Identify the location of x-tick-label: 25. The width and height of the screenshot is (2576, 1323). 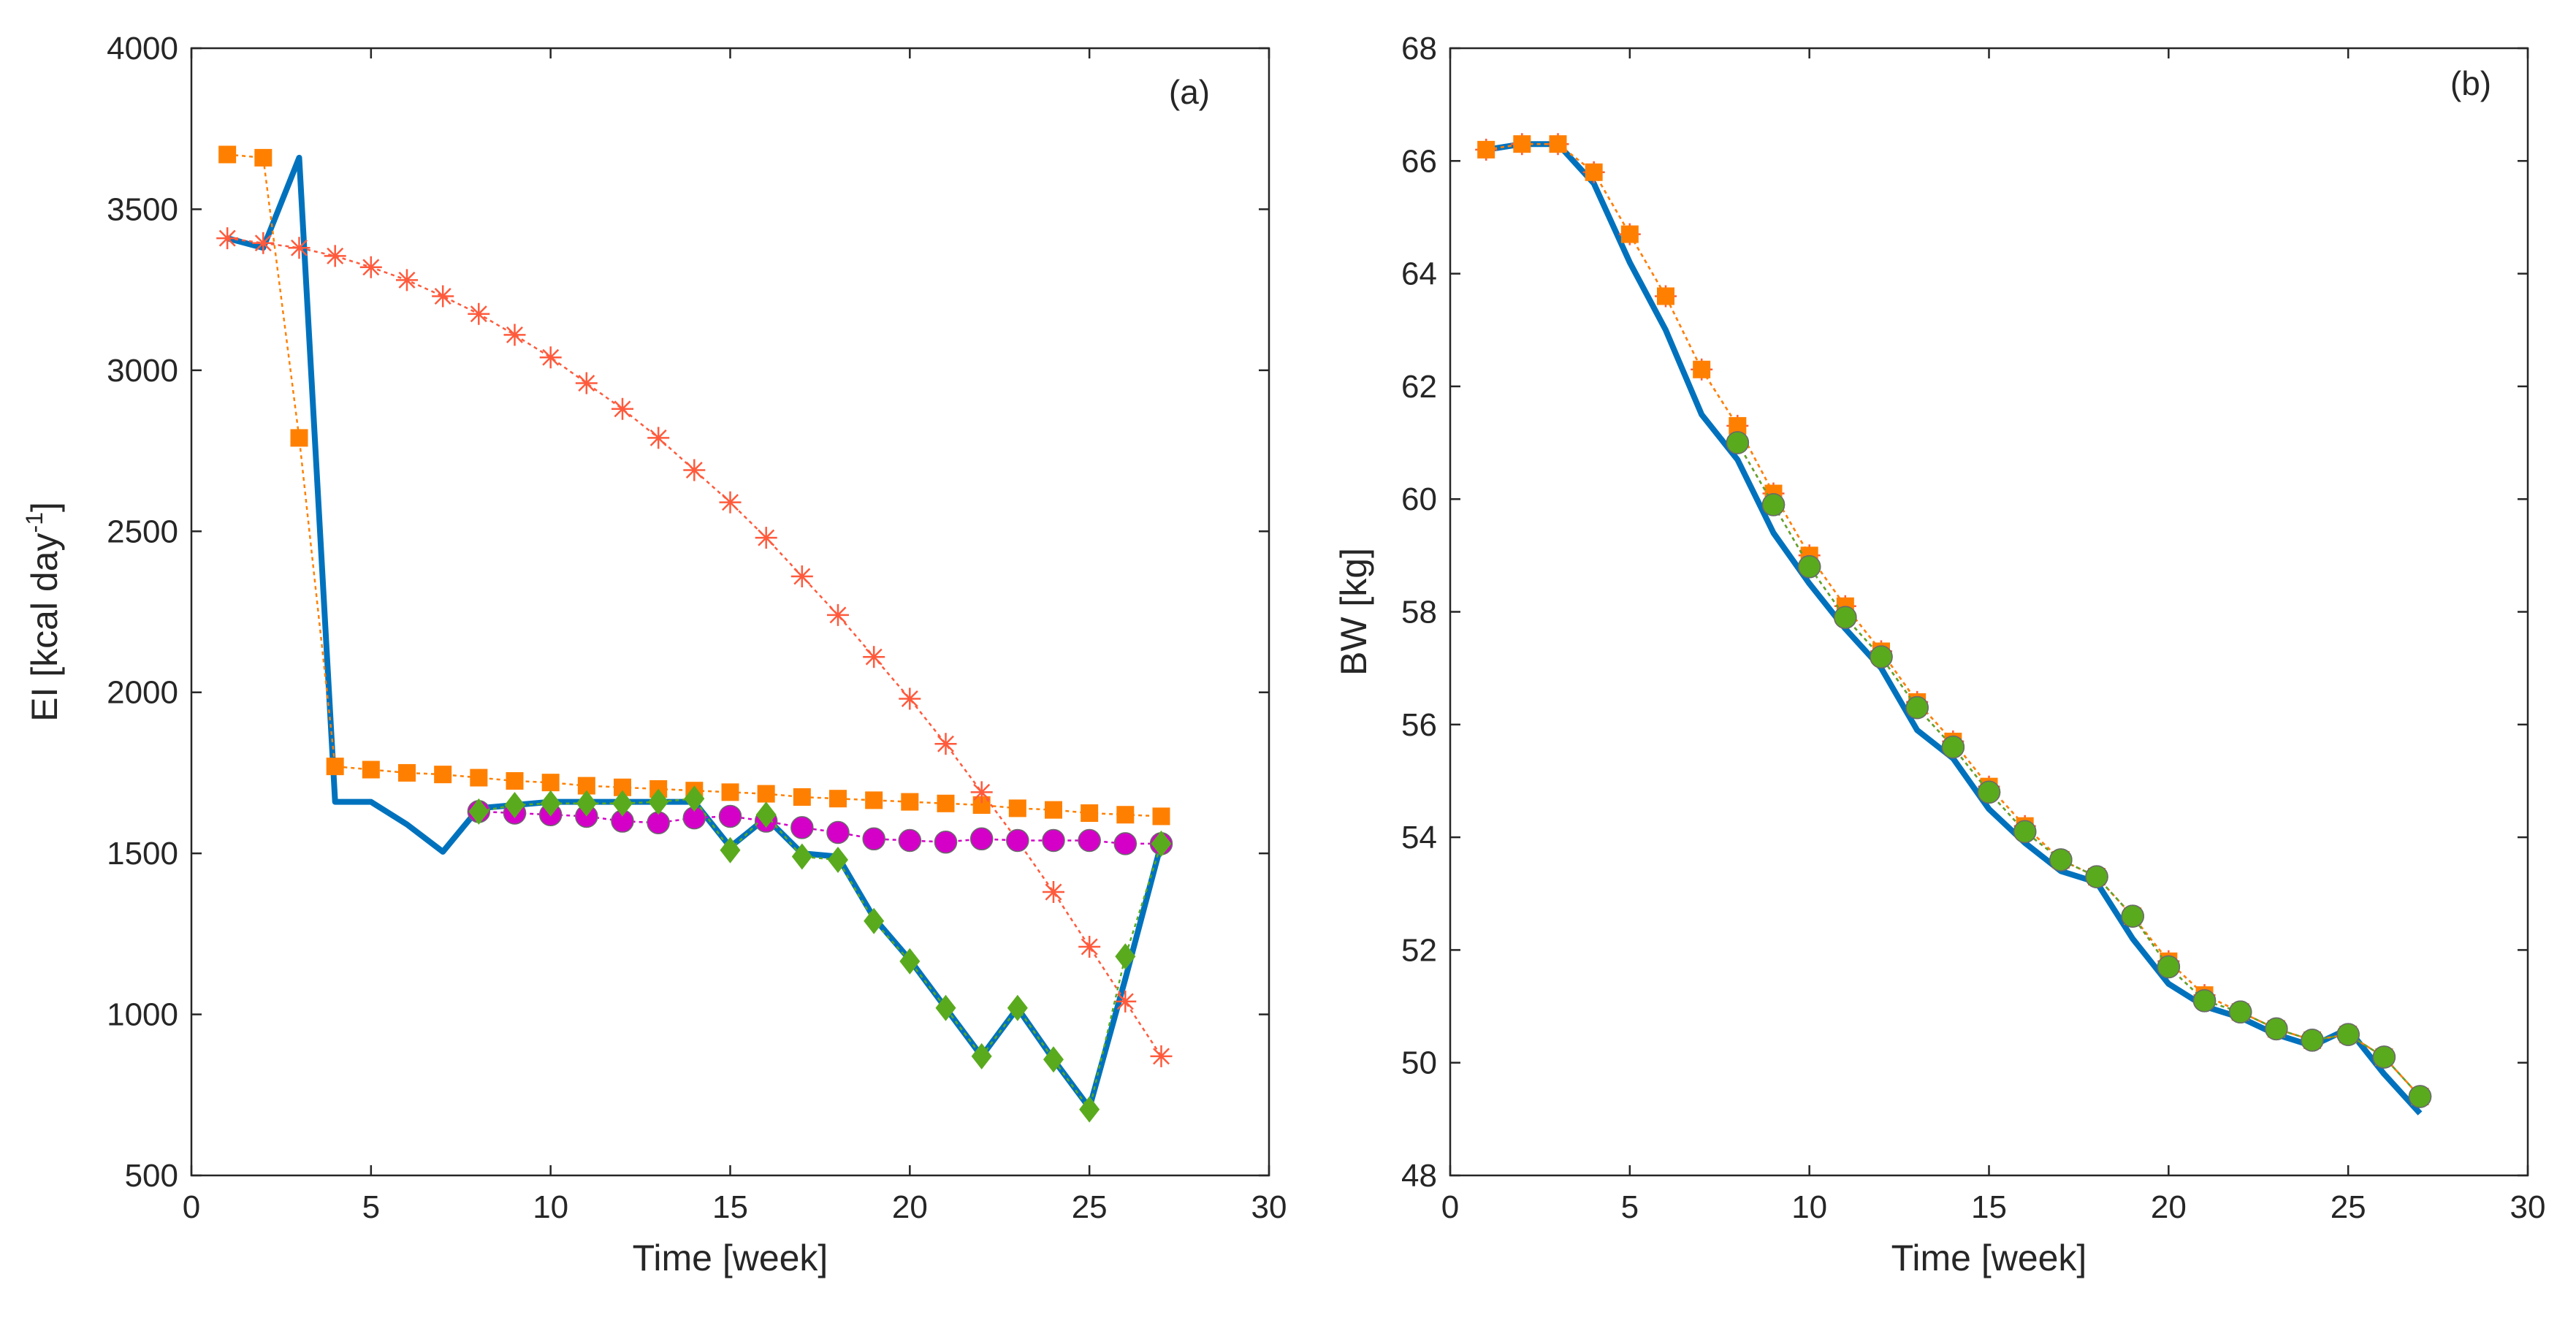
(2348, 1207).